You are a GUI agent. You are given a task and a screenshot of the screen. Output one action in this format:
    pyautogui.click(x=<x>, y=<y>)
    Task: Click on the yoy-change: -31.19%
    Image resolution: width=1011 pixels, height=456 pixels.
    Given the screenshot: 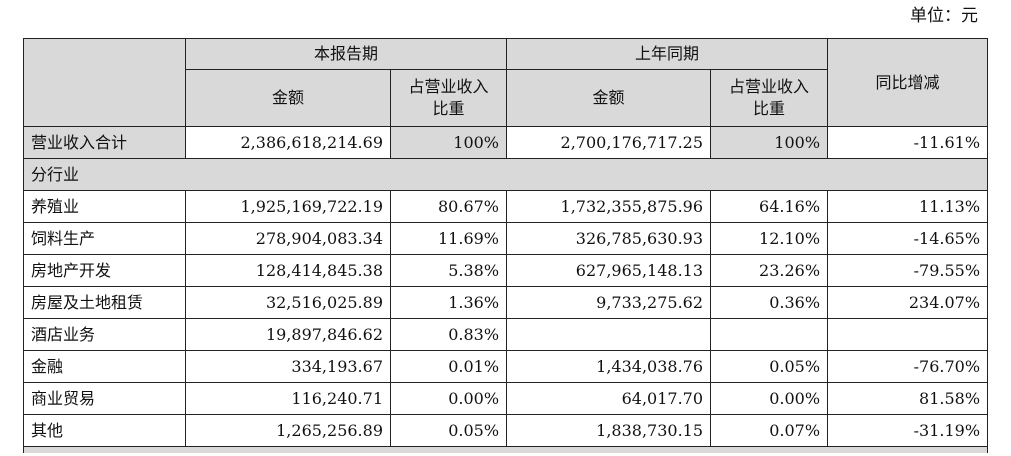 What is the action you would take?
    pyautogui.click(x=908, y=430)
    